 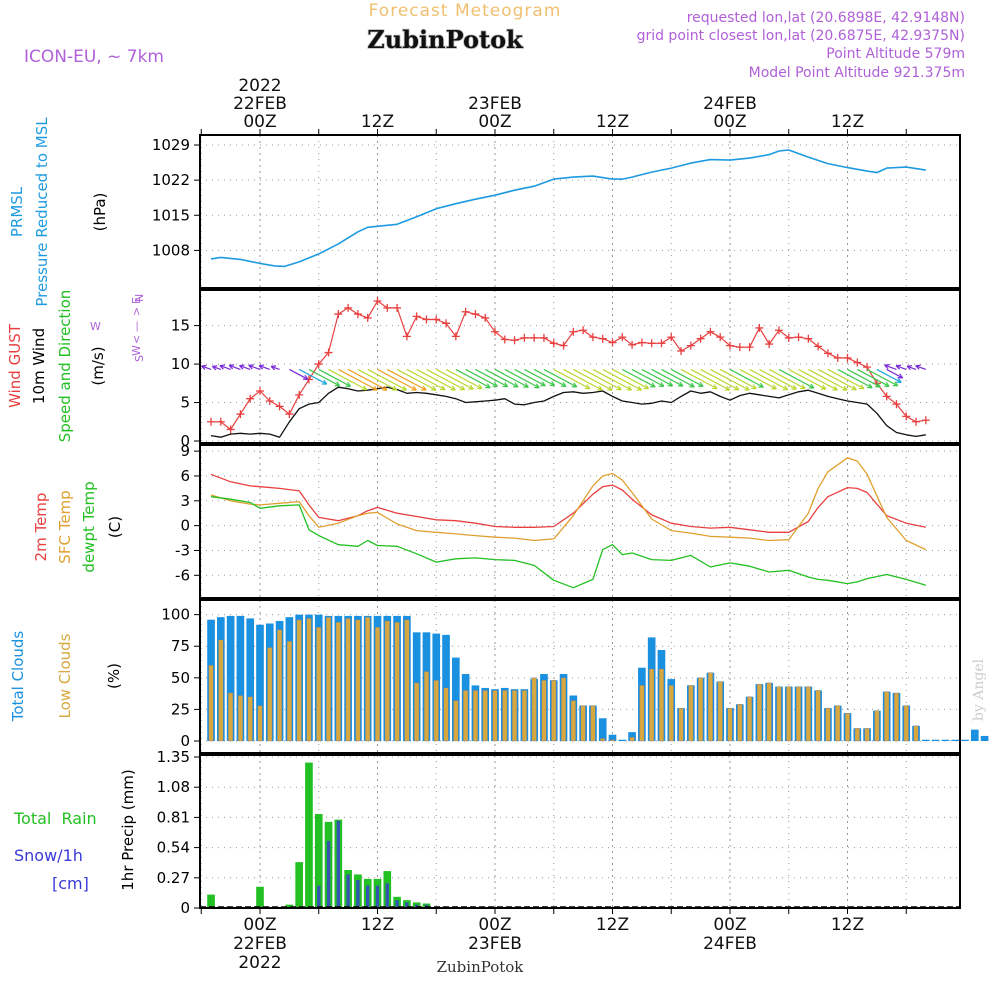 I want to click on compass-label: W, so click(x=136, y=350).